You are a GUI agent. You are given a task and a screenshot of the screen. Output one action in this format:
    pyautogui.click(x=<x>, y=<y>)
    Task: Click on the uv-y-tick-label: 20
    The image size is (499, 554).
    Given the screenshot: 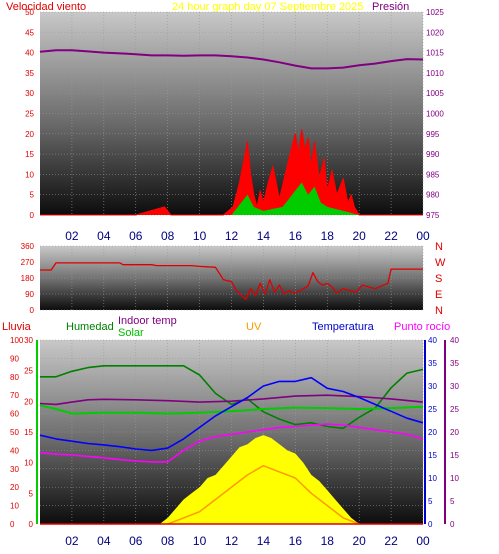 What is the action you would take?
    pyautogui.click(x=28, y=401)
    